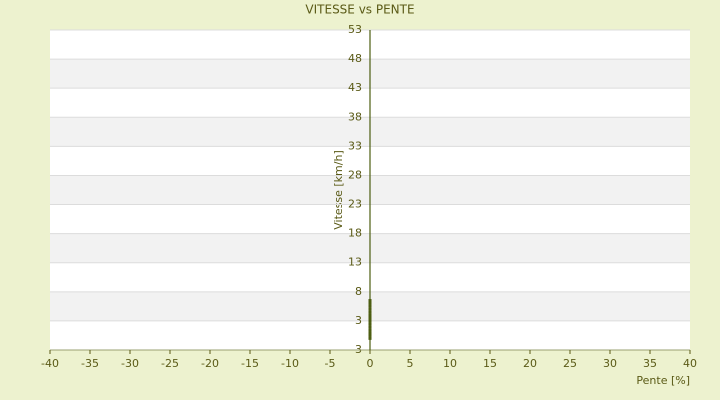 The height and width of the screenshot is (400, 720). I want to click on x-tick-label: -30, so click(130, 363).